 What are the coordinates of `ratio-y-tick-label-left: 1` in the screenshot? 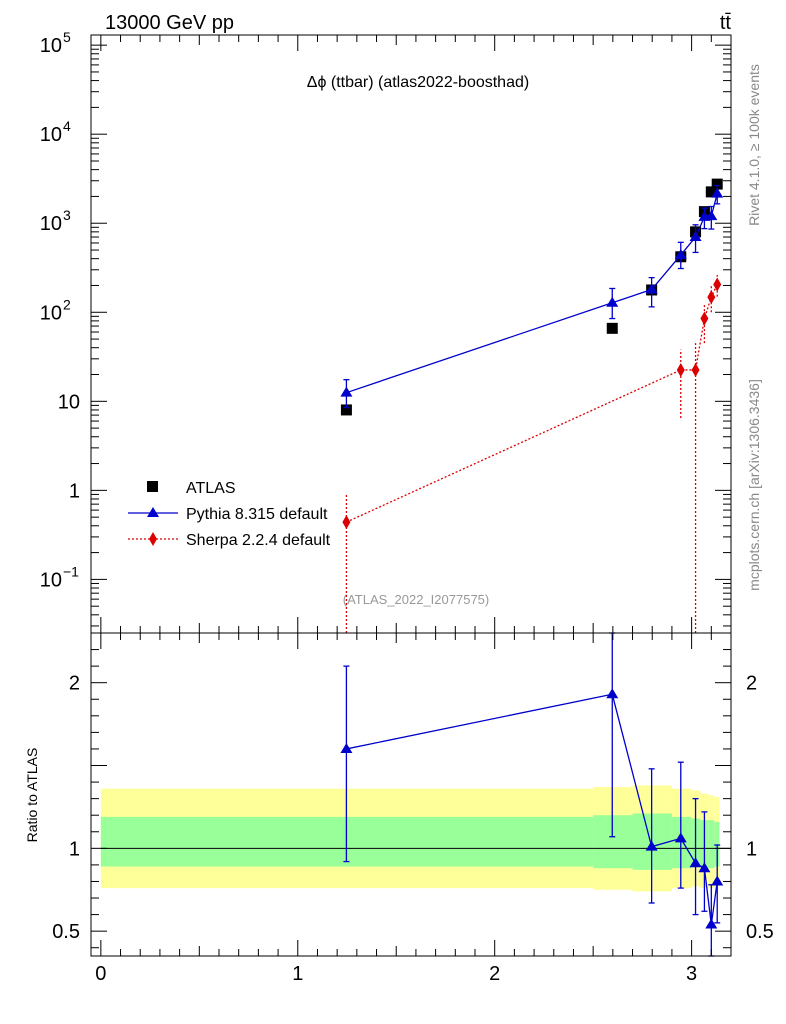 It's located at (74, 849).